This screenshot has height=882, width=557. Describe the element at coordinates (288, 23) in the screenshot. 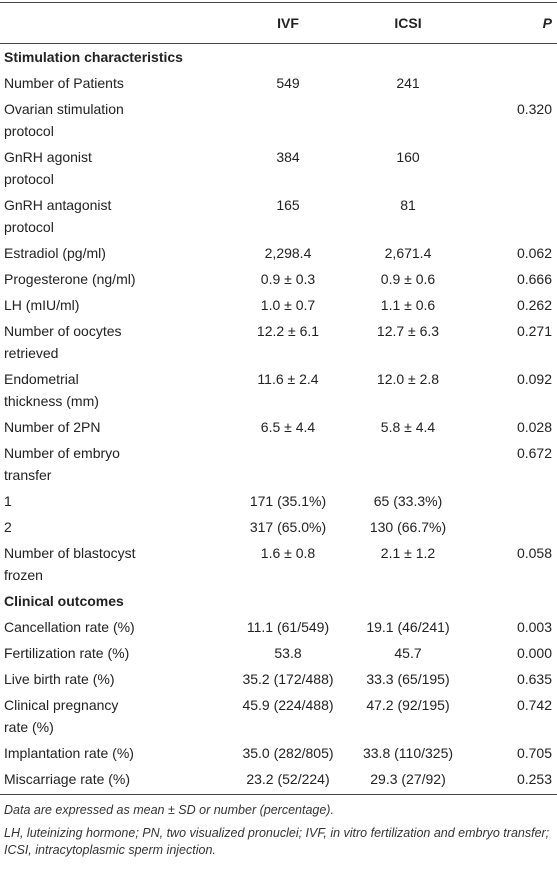

I see `header-cell: IVF` at that location.